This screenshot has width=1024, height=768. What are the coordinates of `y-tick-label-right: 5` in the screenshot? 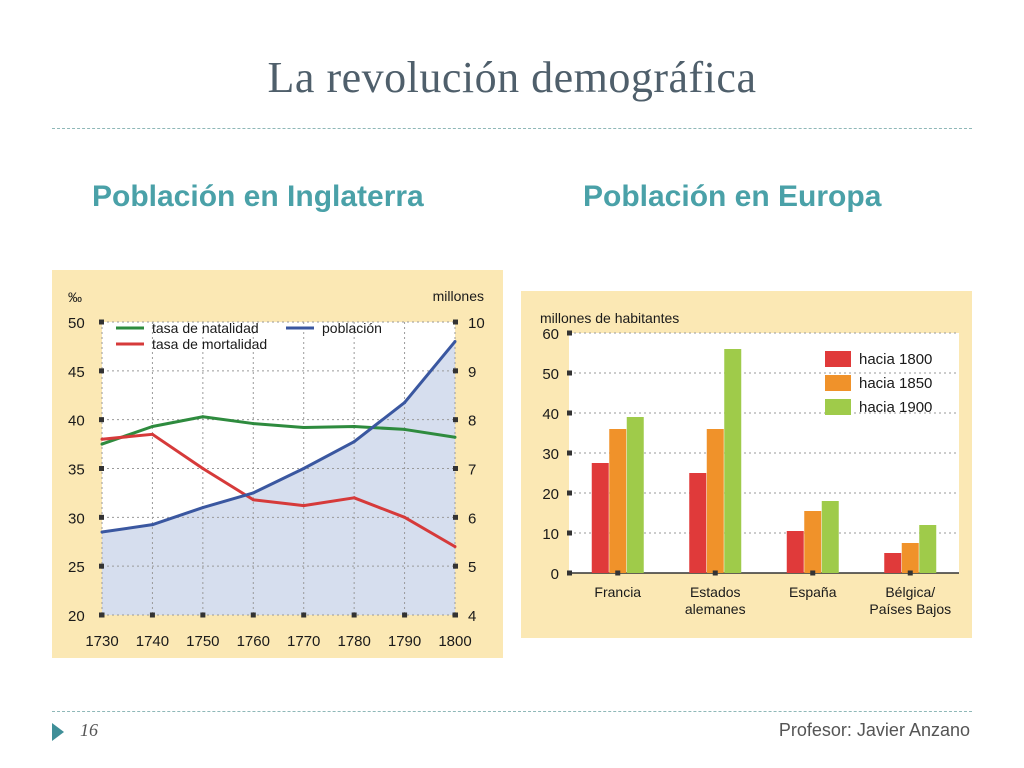 It's located at (472, 567).